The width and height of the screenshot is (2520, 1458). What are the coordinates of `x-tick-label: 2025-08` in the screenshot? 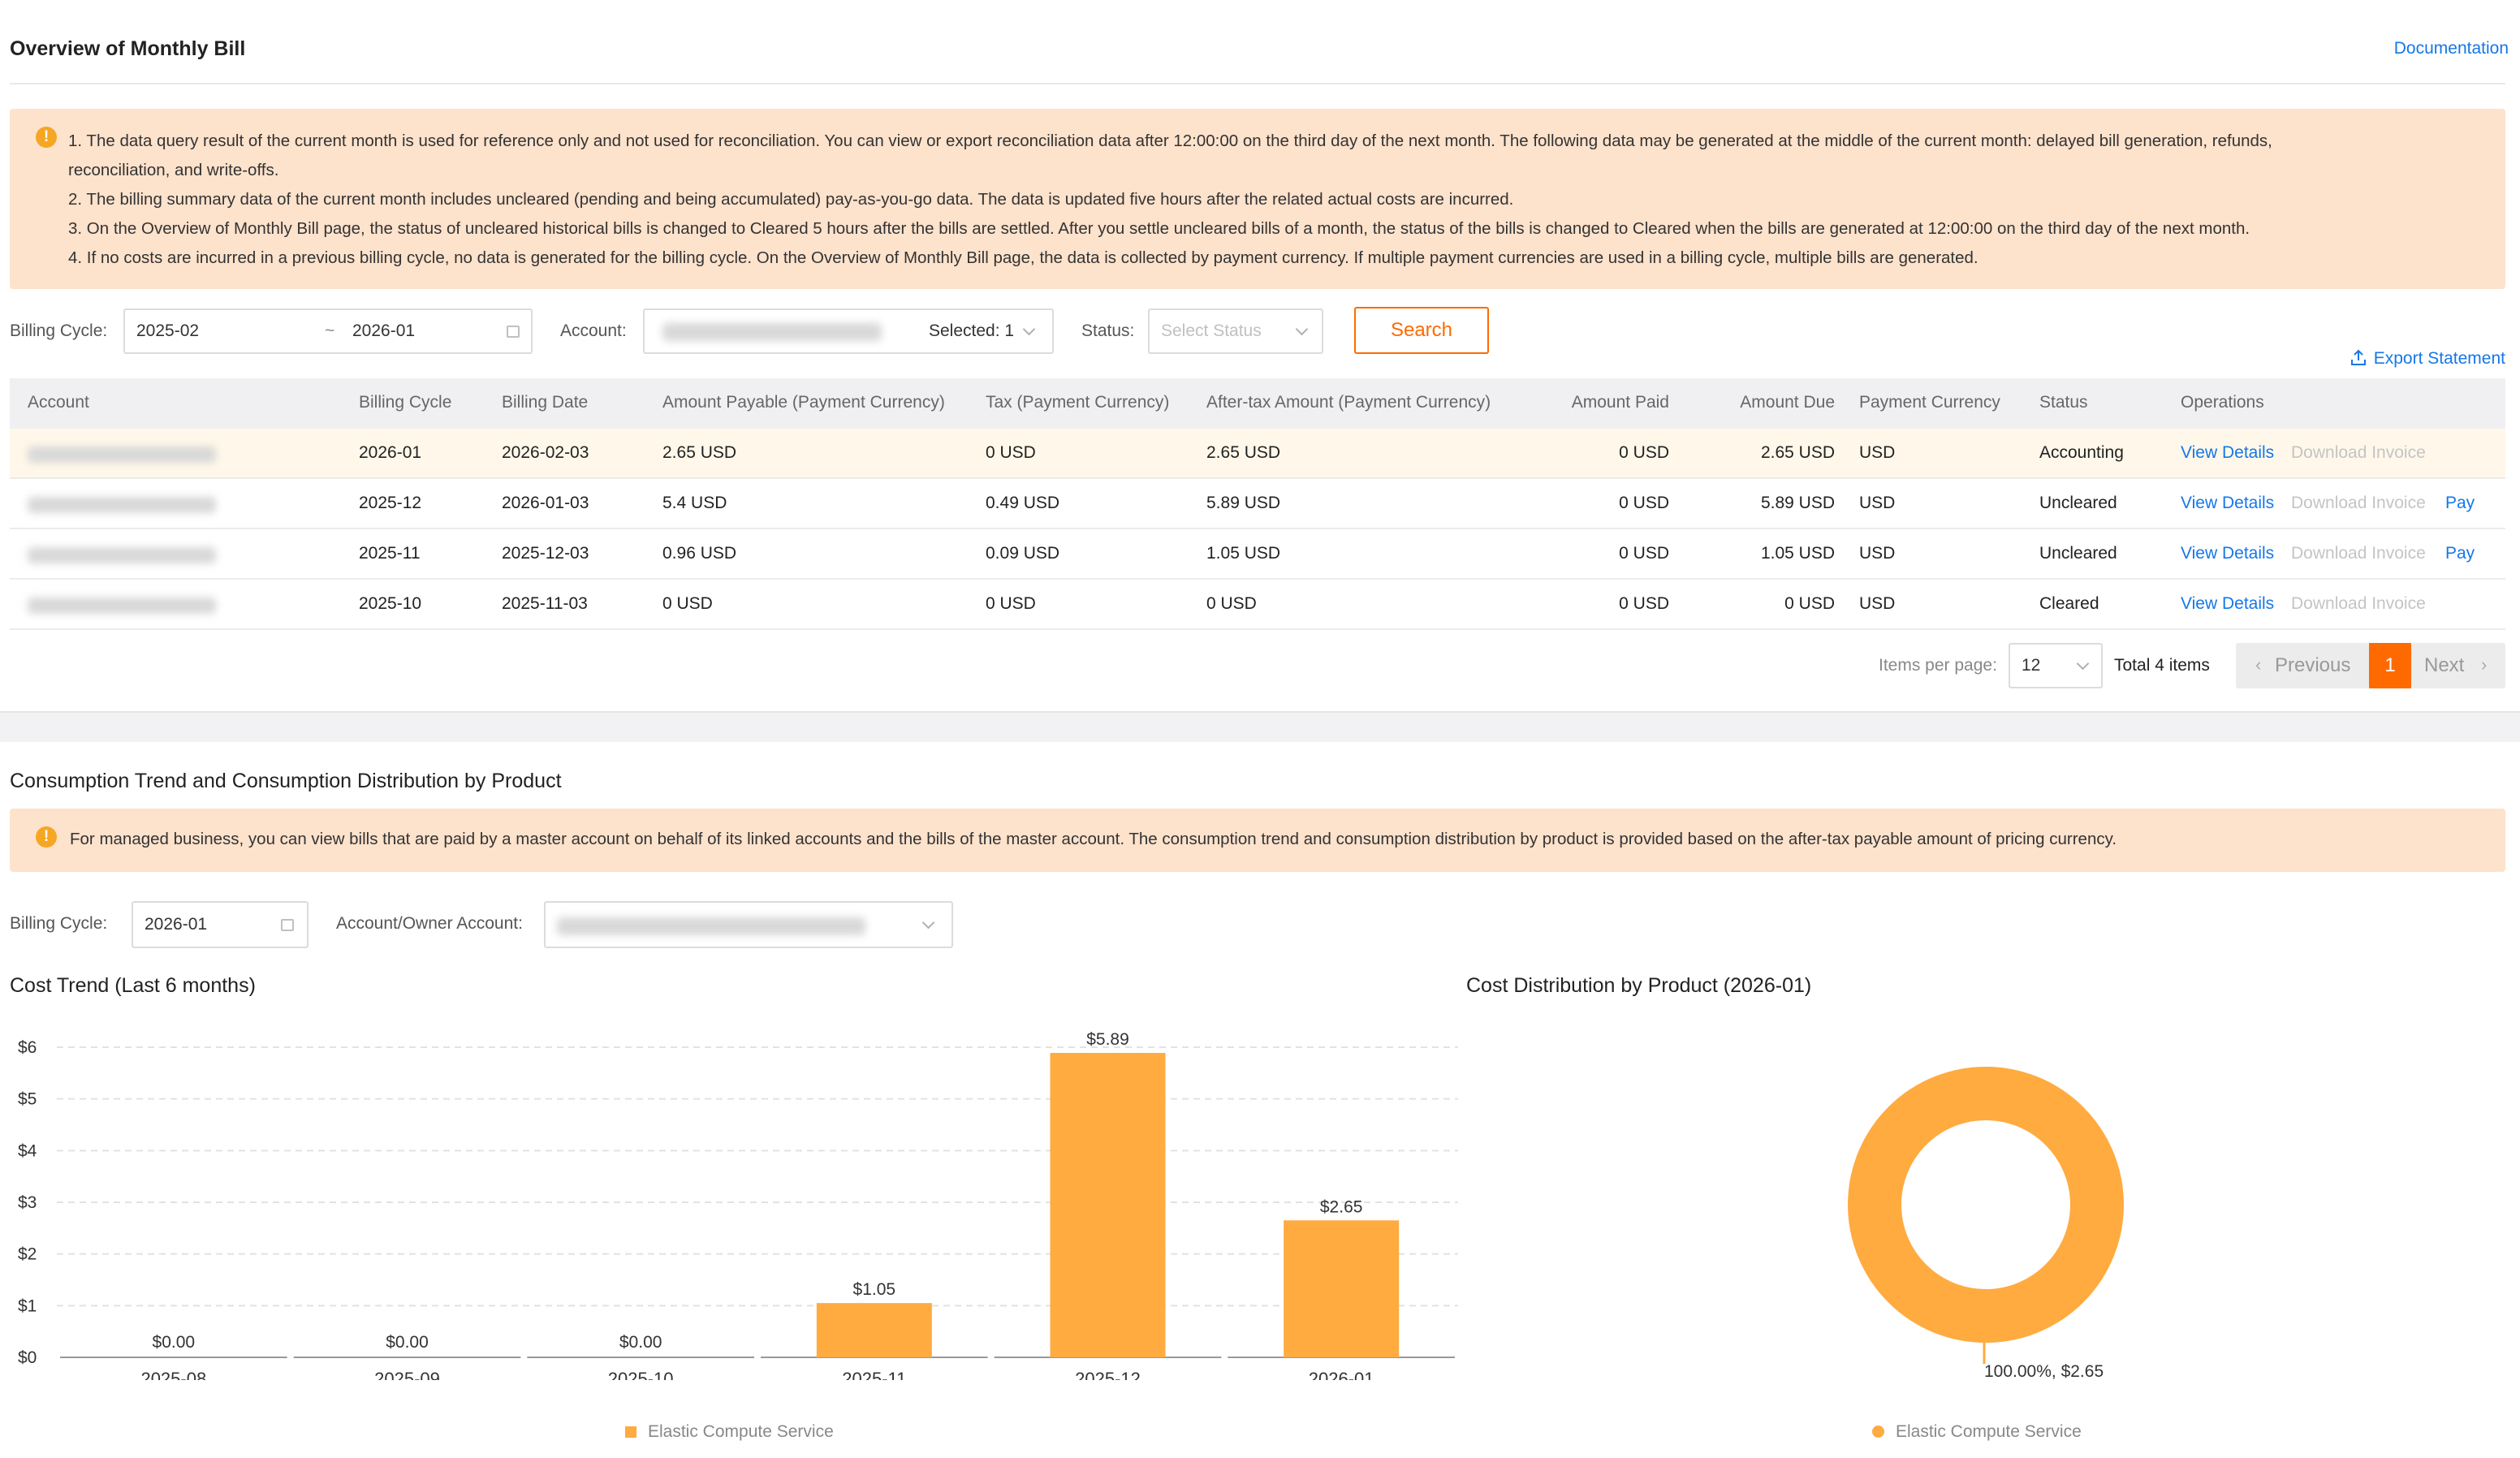 It's located at (173, 1374).